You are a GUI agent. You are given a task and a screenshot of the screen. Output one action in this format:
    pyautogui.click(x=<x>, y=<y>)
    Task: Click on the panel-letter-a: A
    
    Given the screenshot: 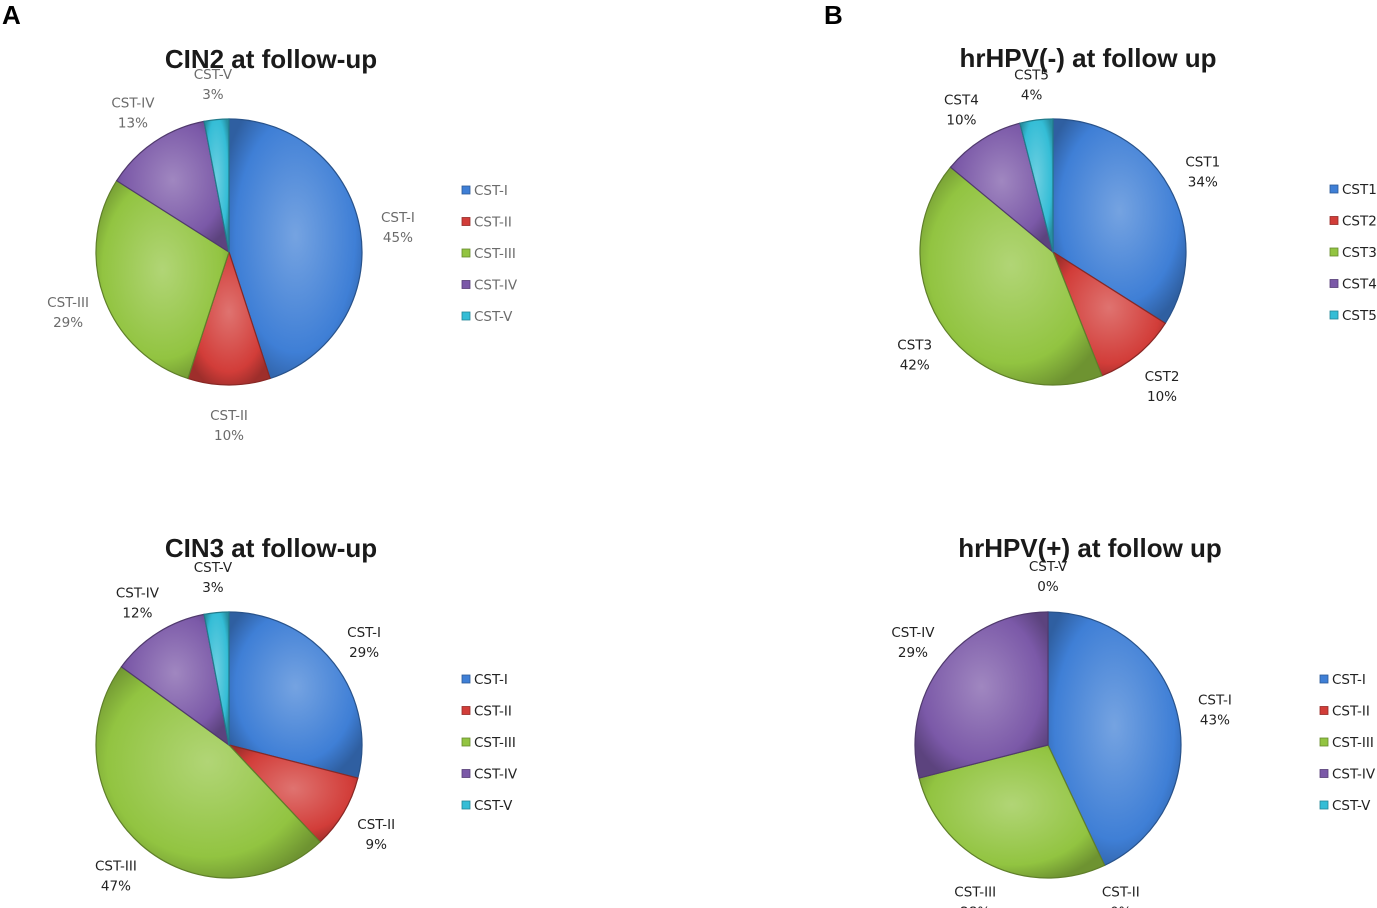 What is the action you would take?
    pyautogui.click(x=11, y=15)
    